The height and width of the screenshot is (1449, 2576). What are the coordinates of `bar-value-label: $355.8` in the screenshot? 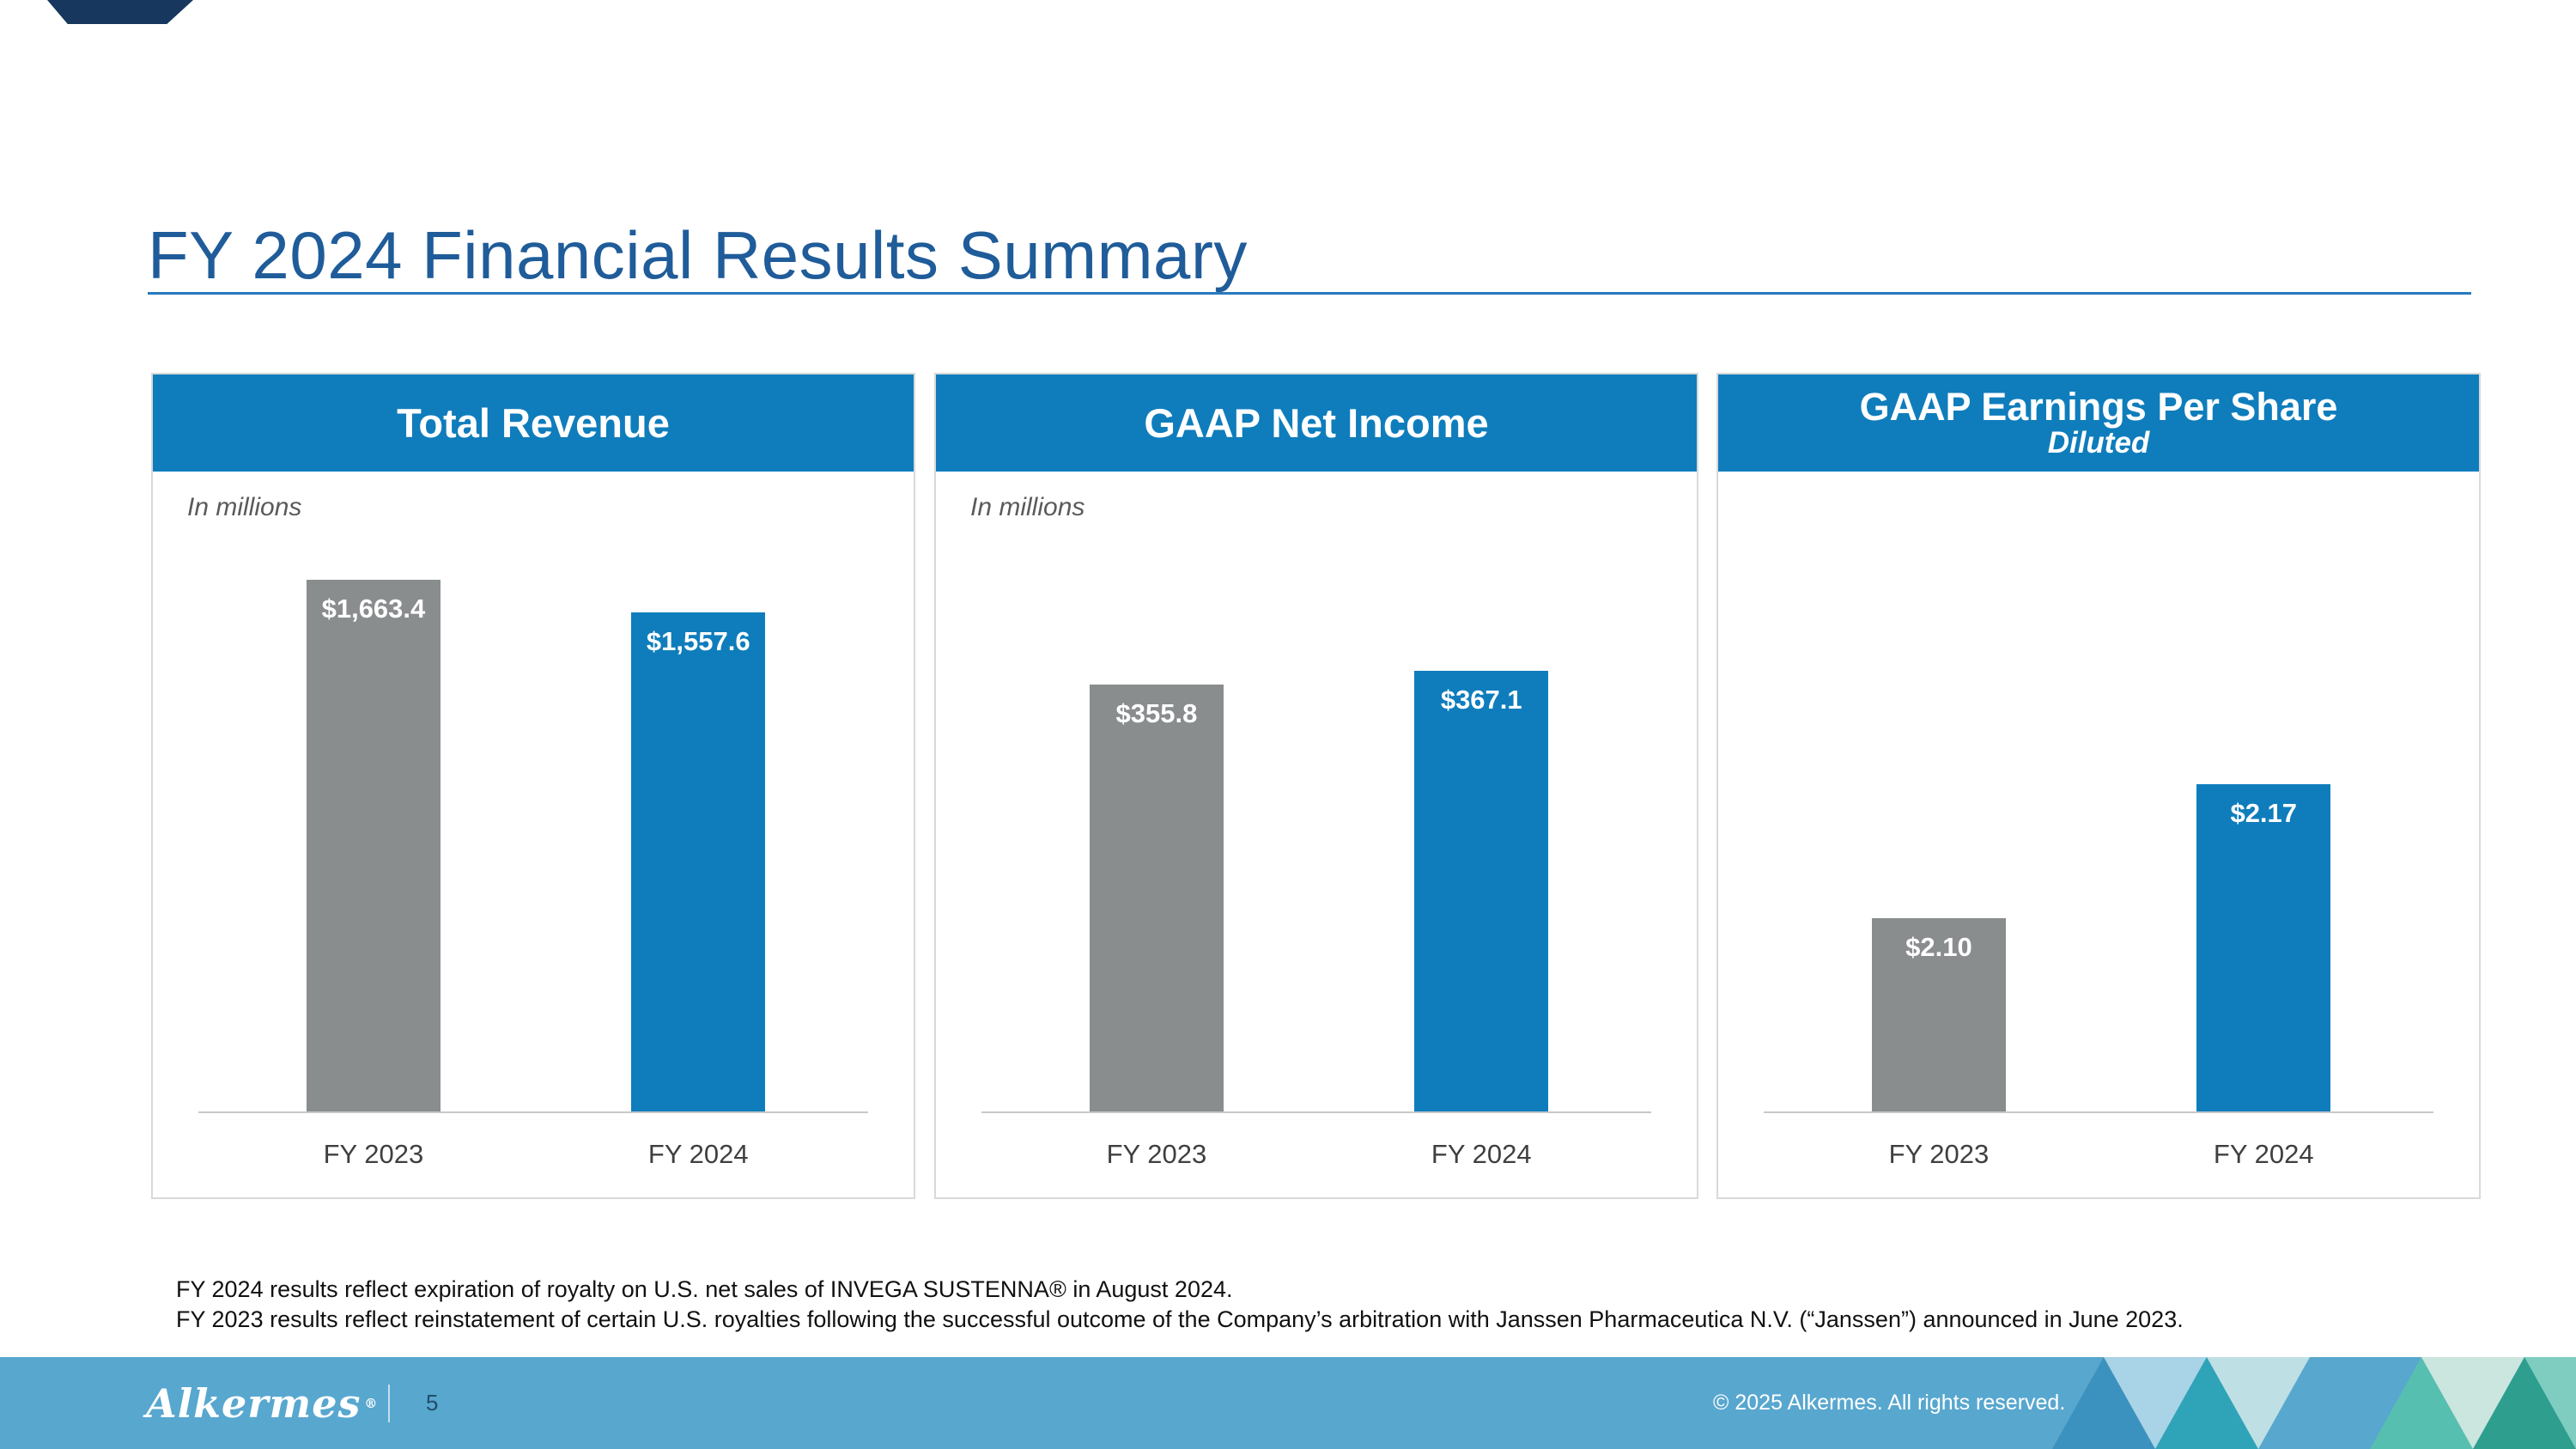 It's located at (1156, 713).